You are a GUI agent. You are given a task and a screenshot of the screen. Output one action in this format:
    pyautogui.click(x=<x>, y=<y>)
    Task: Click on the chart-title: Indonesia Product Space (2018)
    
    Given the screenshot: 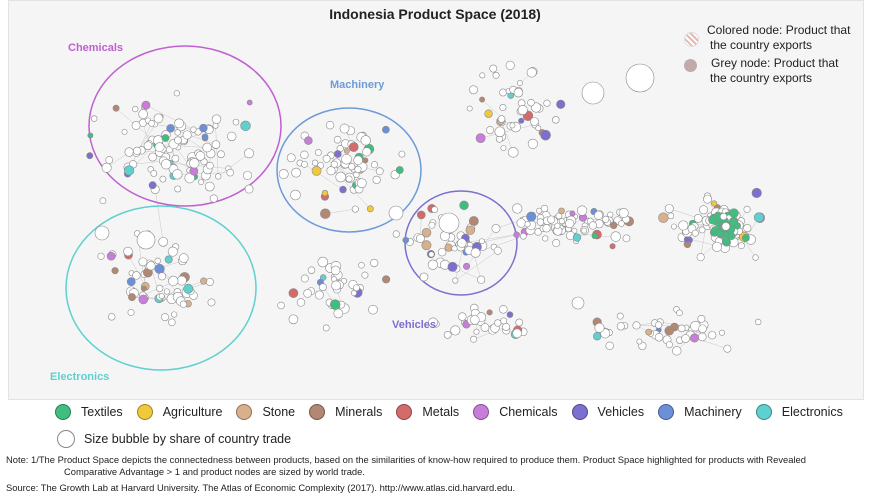 What is the action you would take?
    pyautogui.click(x=435, y=14)
    